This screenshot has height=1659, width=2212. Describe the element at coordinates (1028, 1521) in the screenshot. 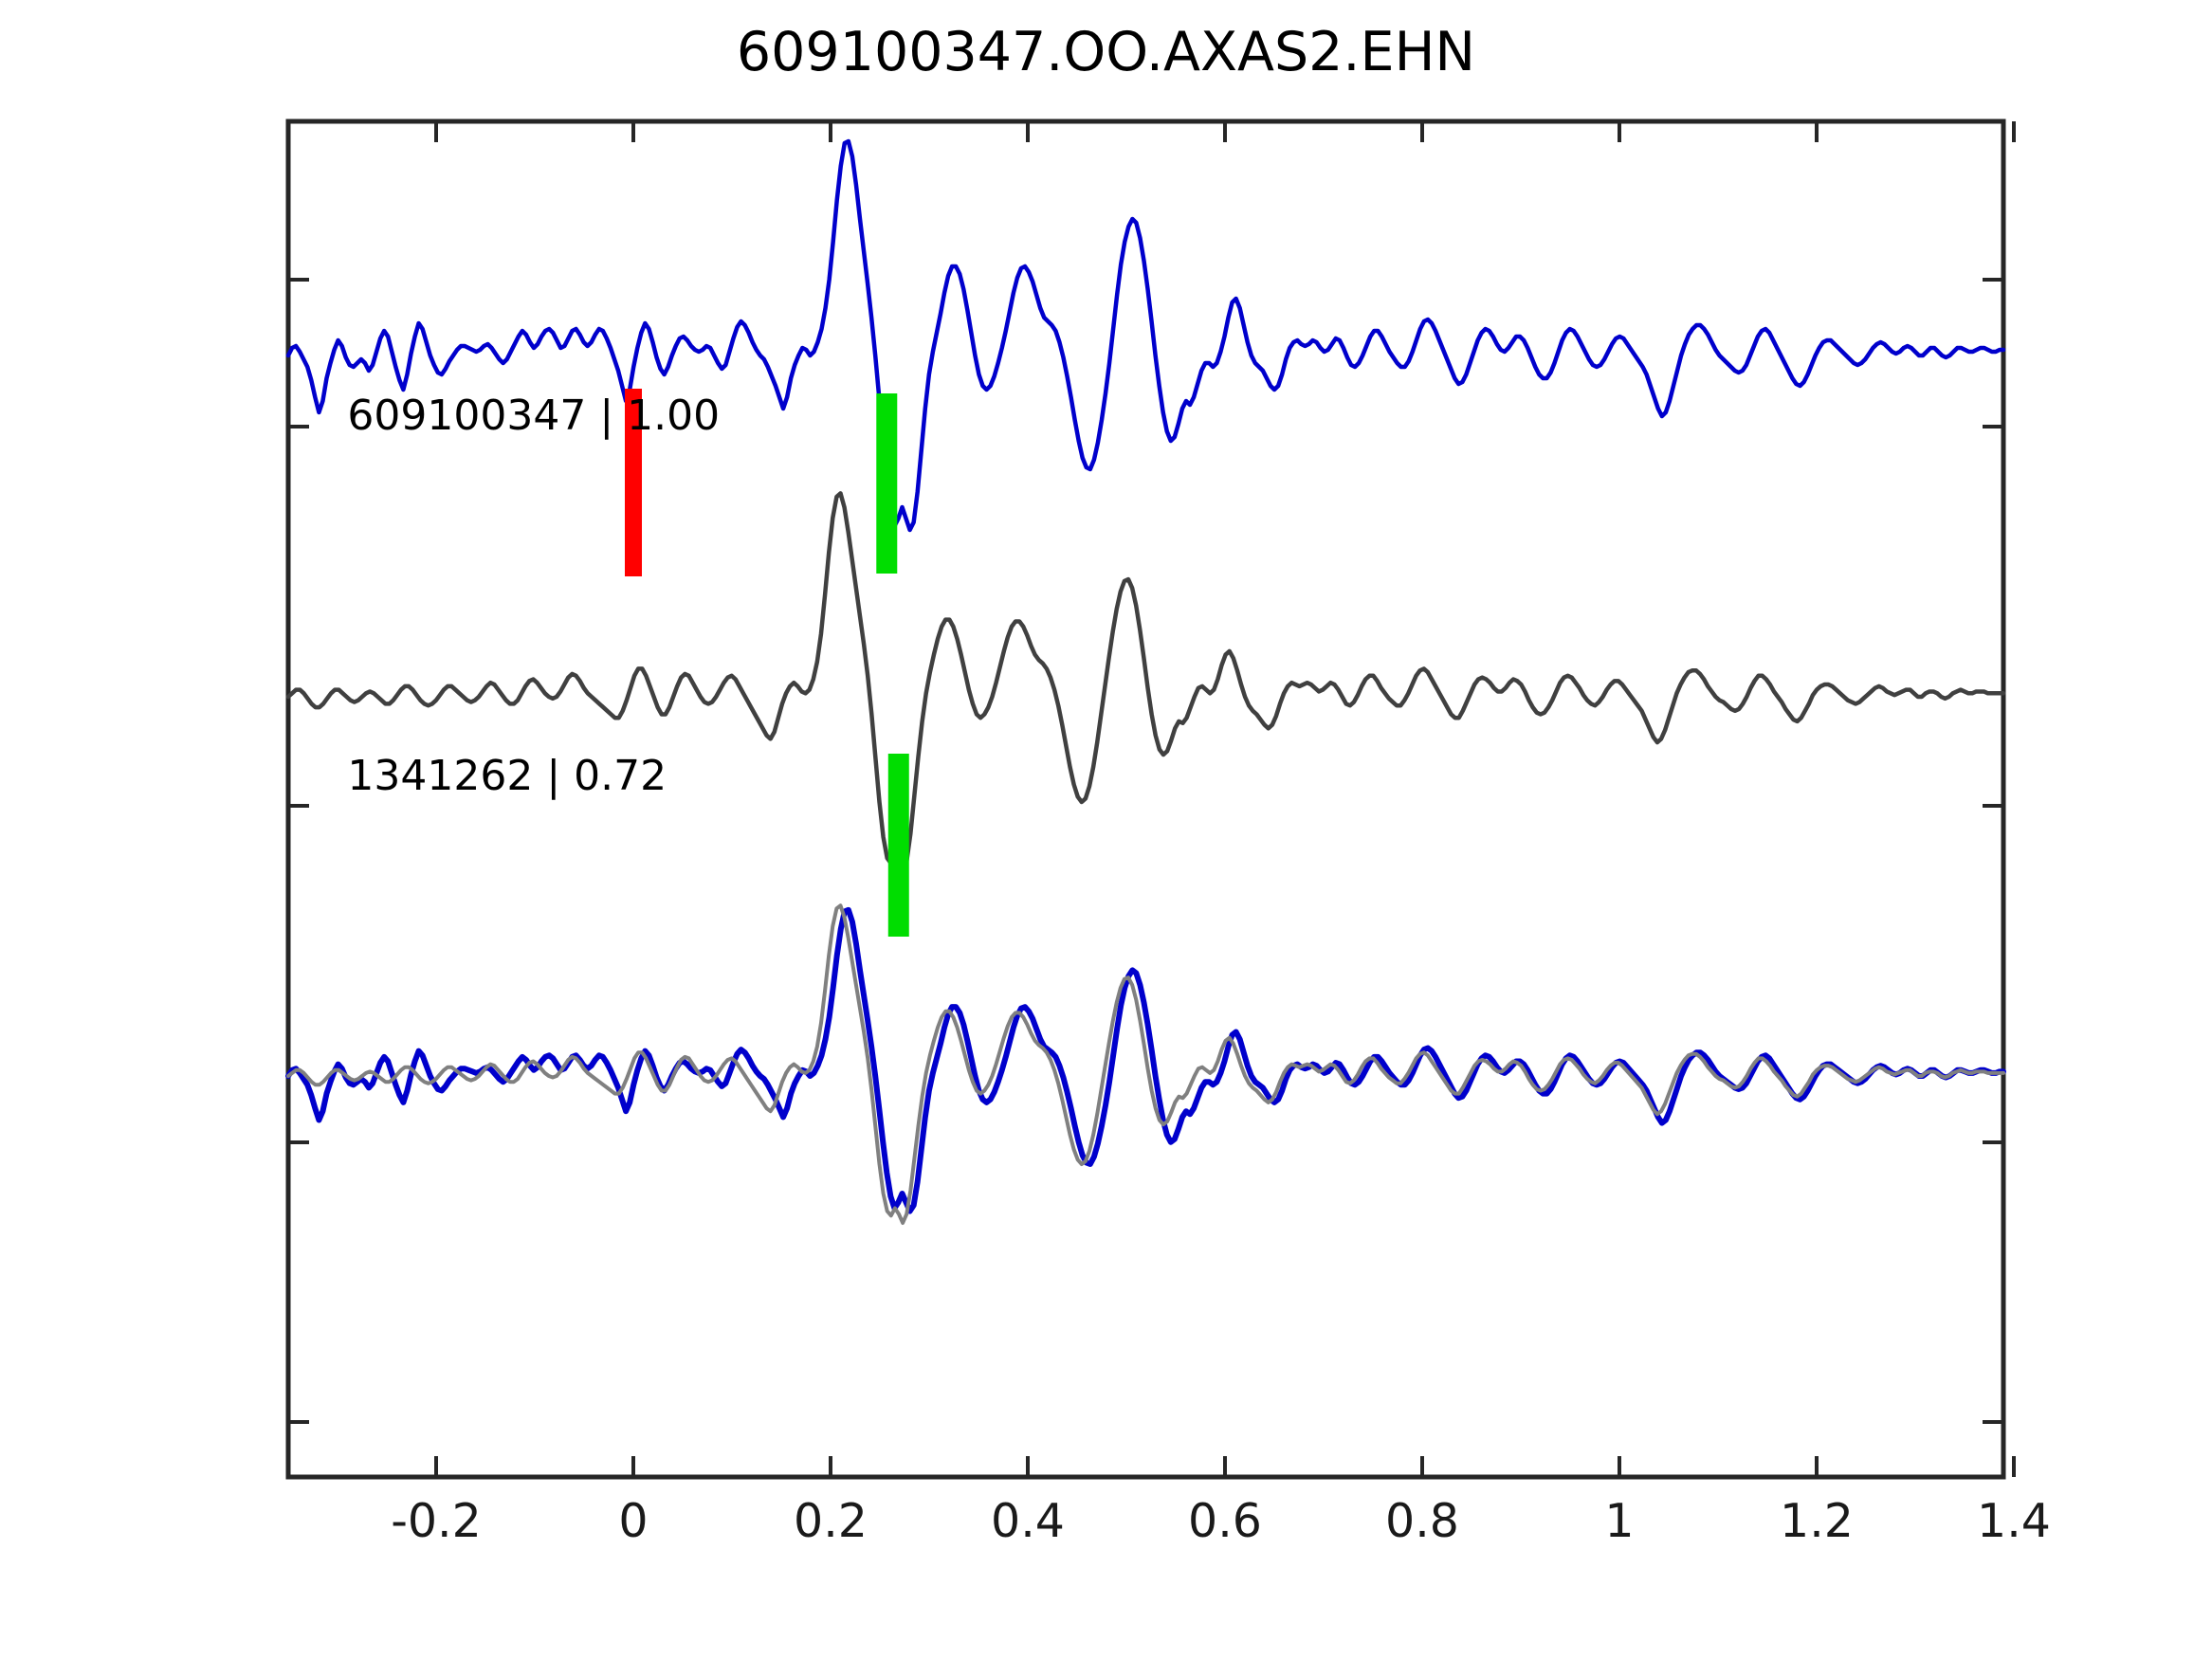

I see `x-tick-label: 0.4` at that location.